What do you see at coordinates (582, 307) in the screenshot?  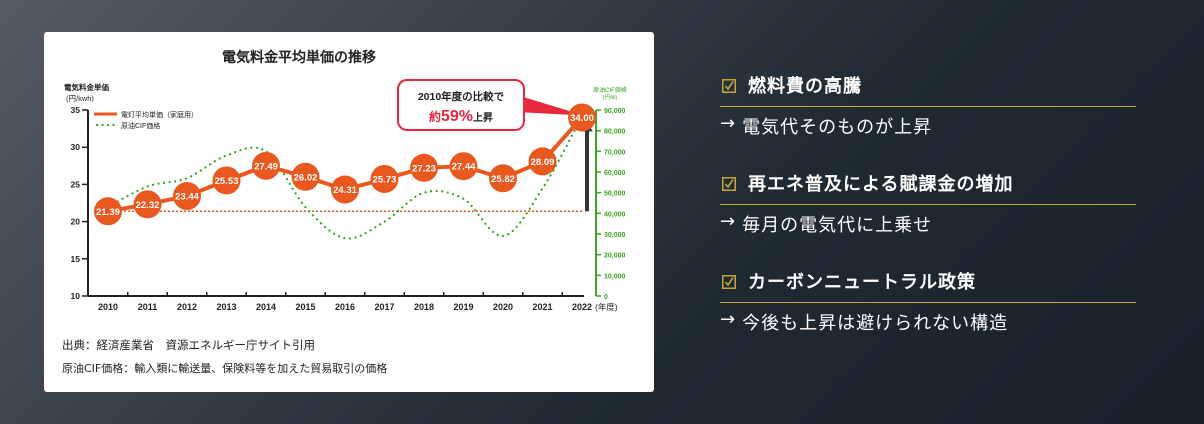 I see `svg-text: 2022` at bounding box center [582, 307].